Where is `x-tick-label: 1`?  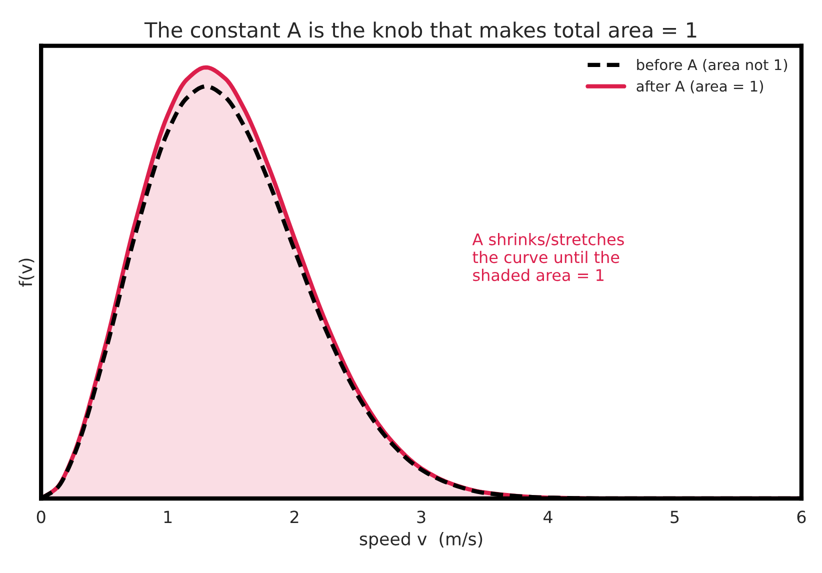 x-tick-label: 1 is located at coordinates (168, 516).